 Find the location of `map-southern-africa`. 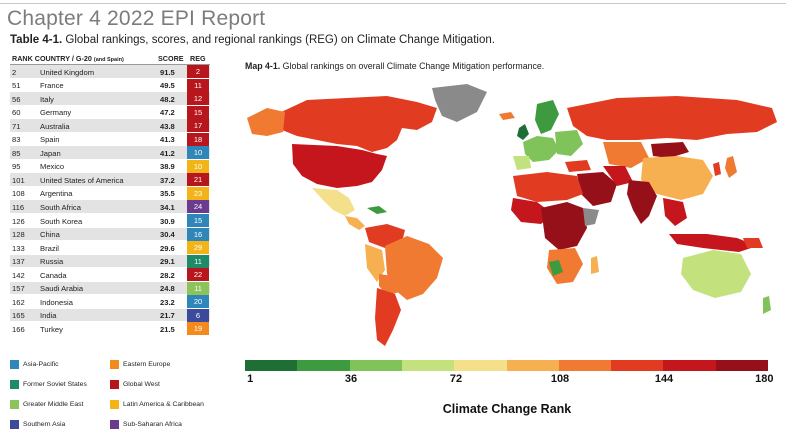

map-southern-africa is located at coordinates (565, 266).